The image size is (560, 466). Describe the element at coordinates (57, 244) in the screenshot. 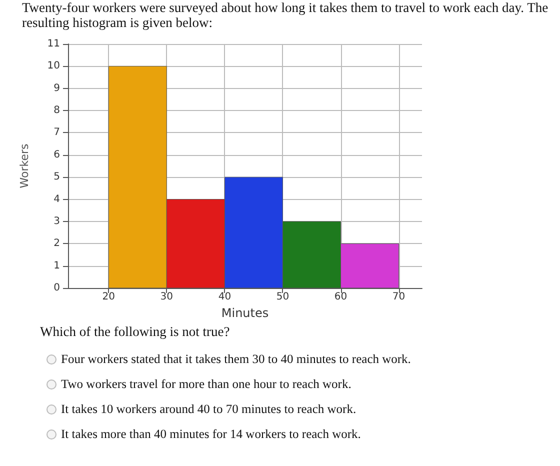

I see `y-tick-label: 2` at that location.